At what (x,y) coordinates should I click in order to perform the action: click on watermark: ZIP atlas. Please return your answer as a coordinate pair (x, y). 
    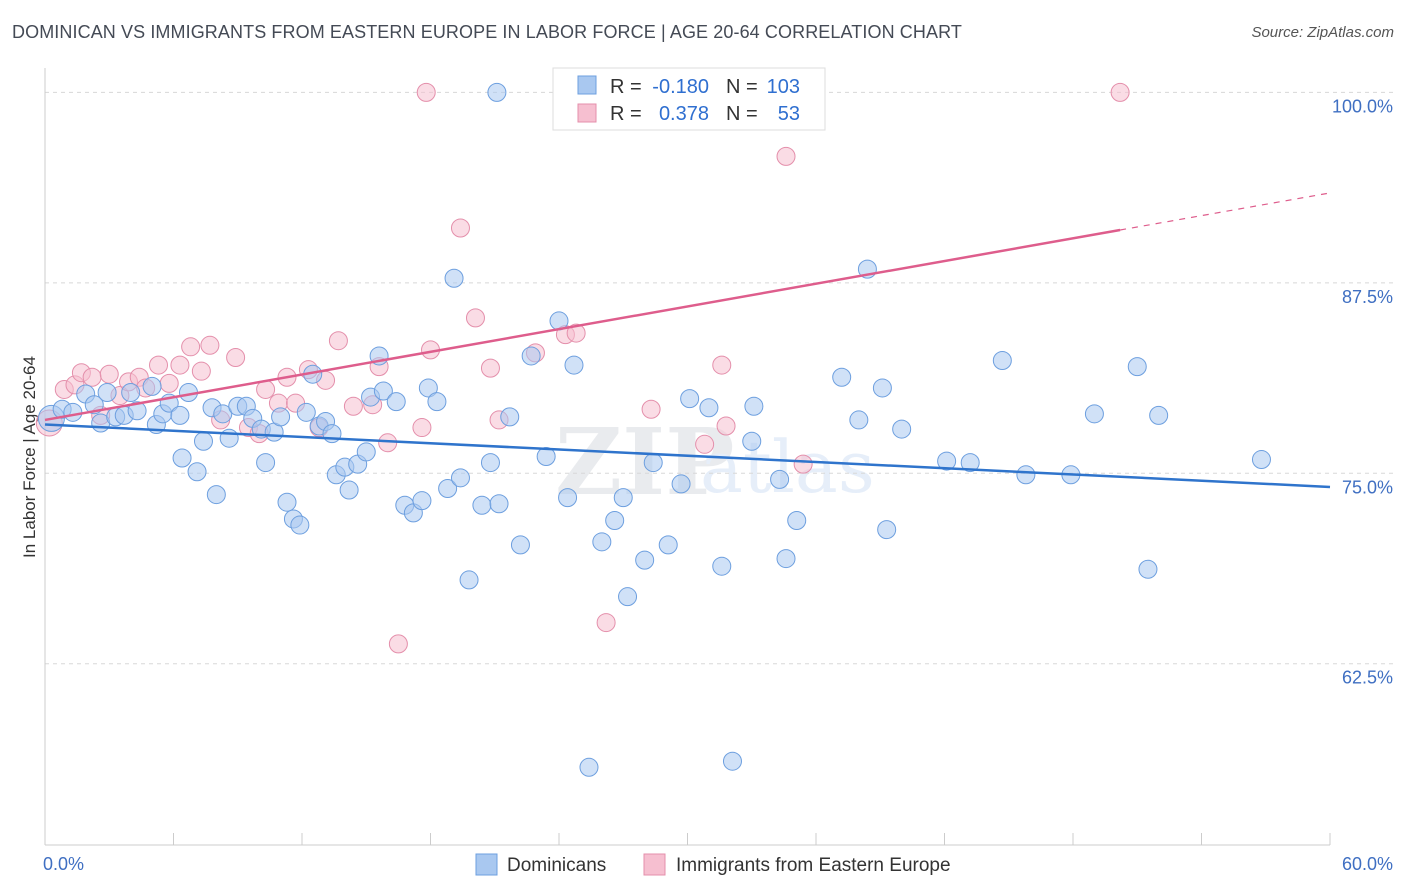
    Looking at the image, I should click on (715, 462).